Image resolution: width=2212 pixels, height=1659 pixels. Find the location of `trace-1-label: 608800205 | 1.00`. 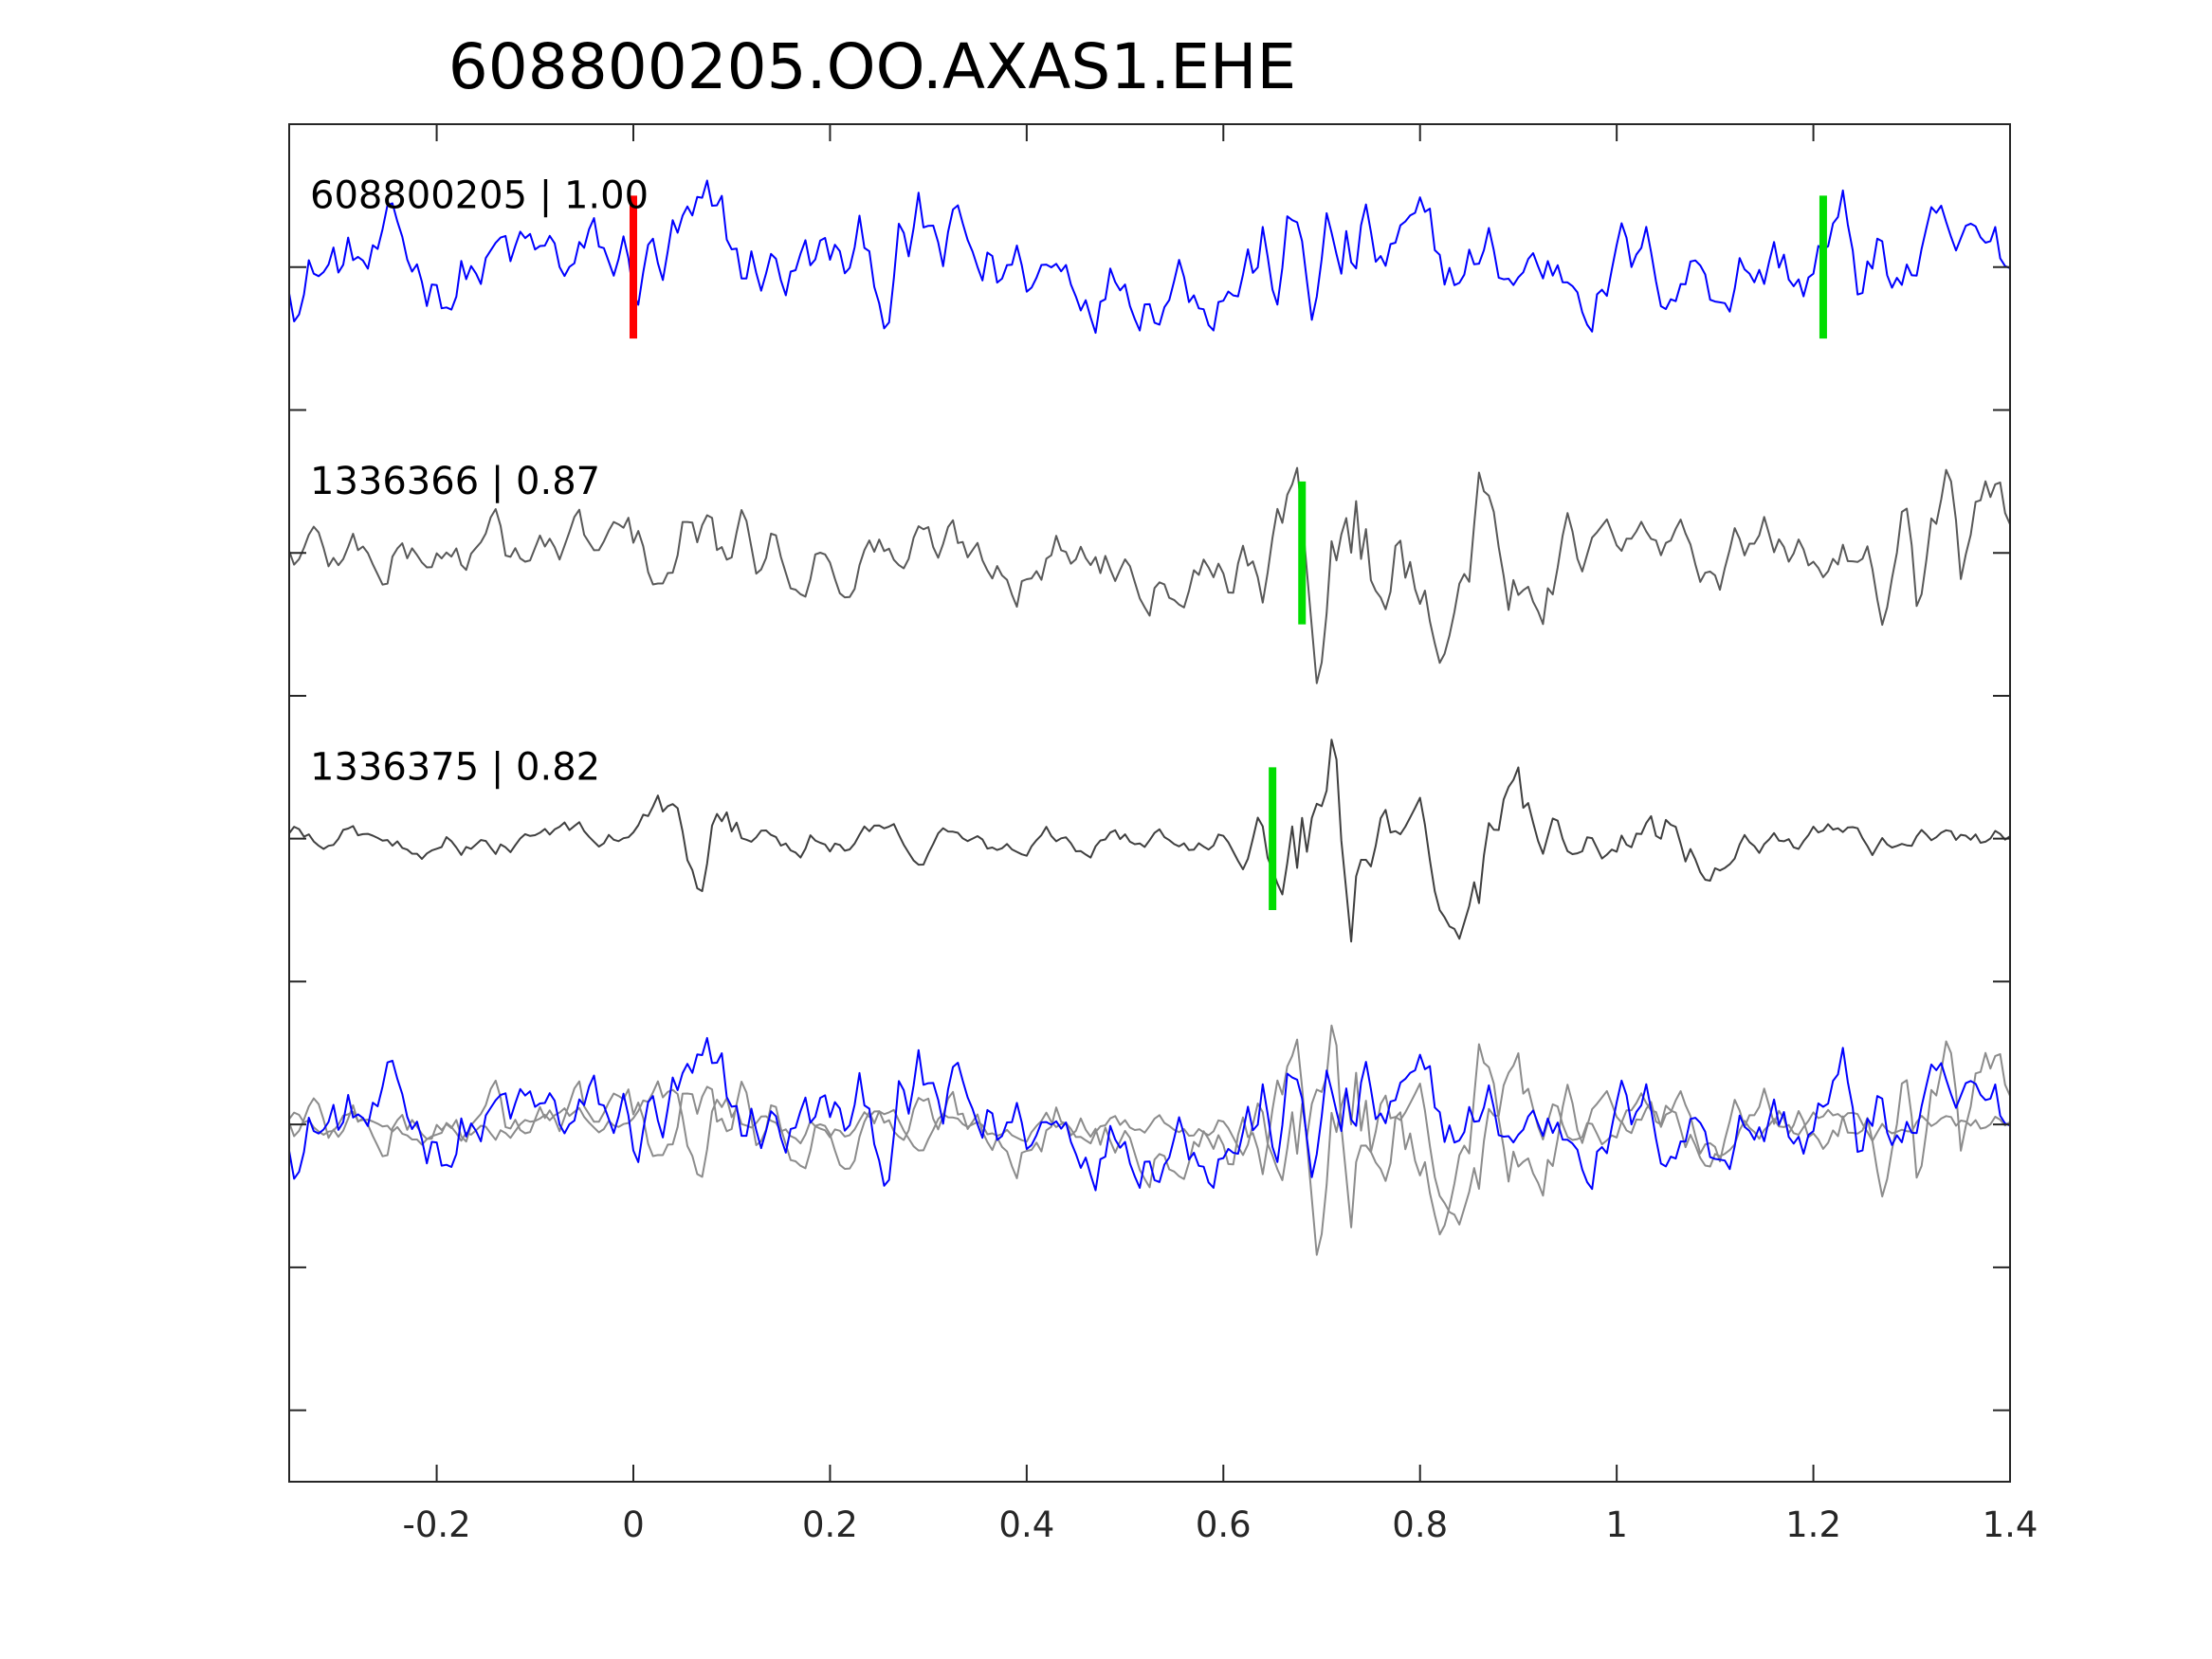

trace-1-label: 608800205 | 1.00 is located at coordinates (479, 195).